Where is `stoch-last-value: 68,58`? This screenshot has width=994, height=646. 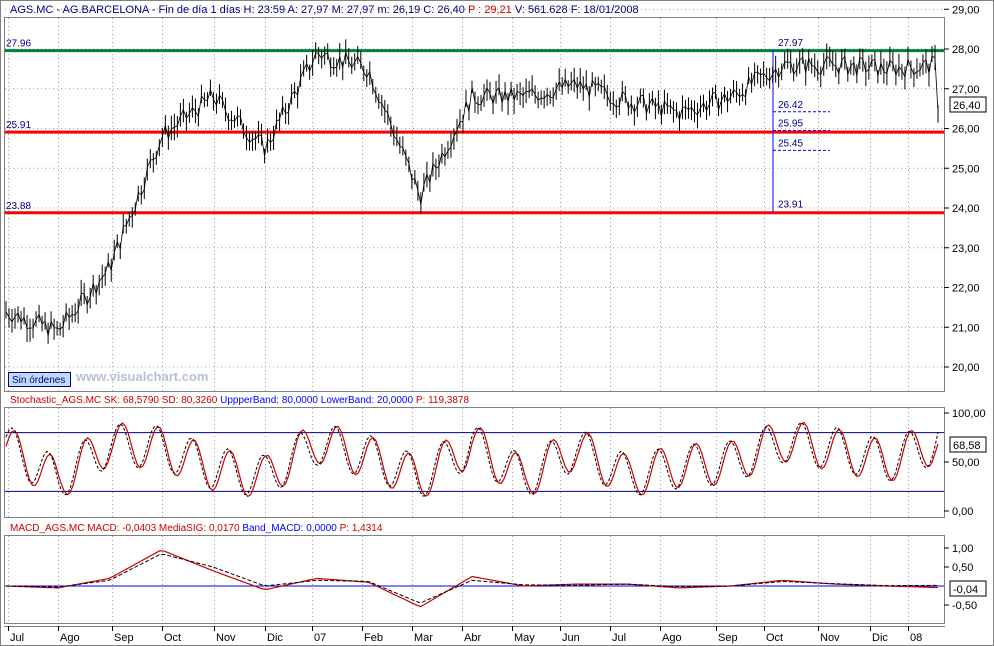 stoch-last-value: 68,58 is located at coordinates (967, 446).